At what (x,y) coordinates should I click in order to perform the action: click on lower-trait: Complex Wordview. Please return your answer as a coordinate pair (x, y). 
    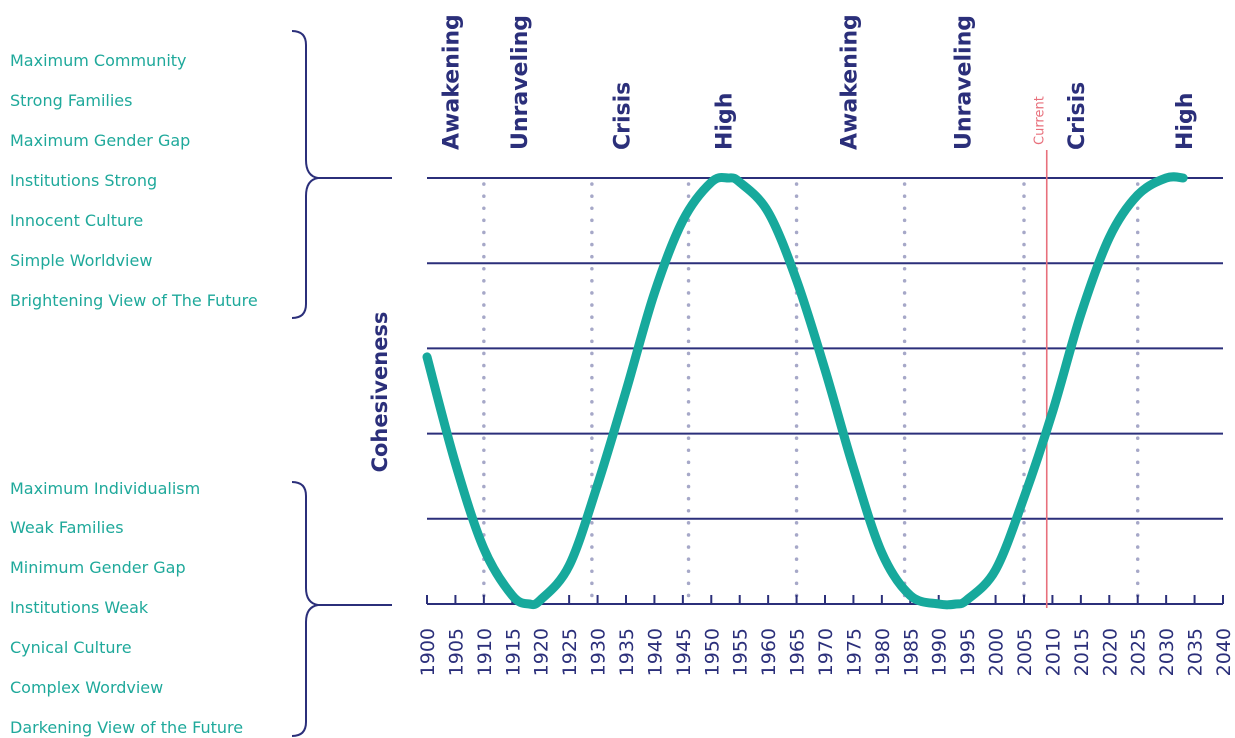
    Looking at the image, I should click on (87, 687).